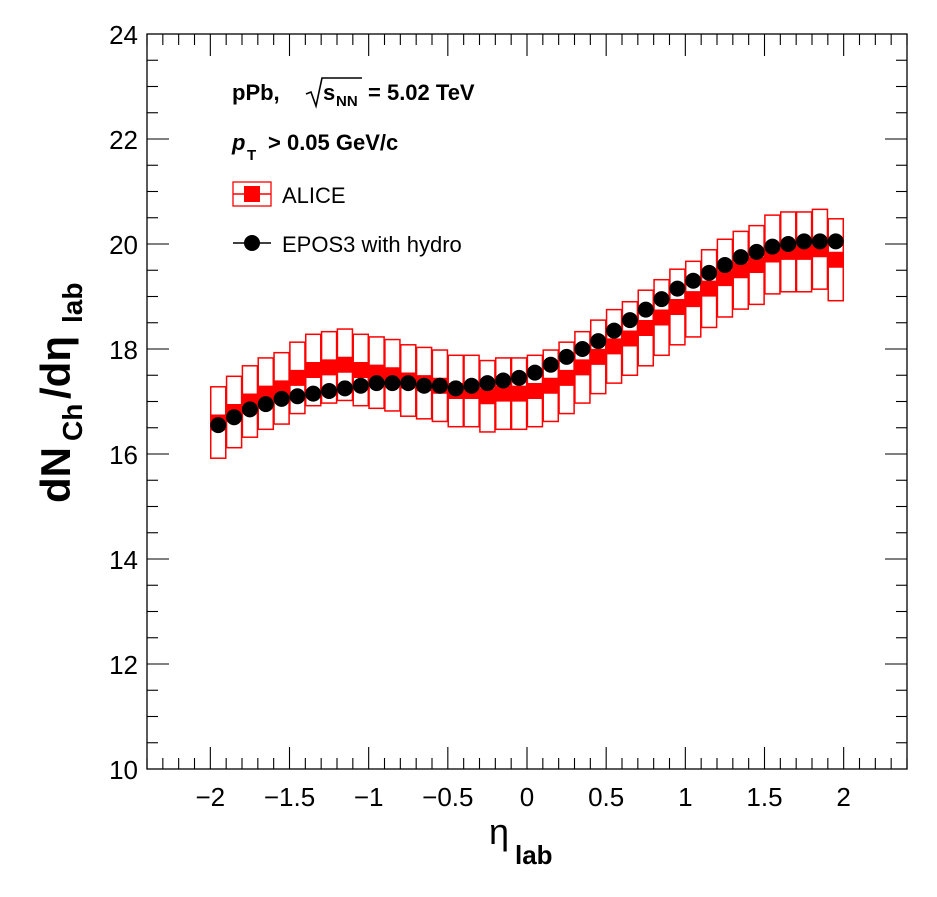 The width and height of the screenshot is (937, 897). What do you see at coordinates (333, 142) in the screenshot?
I see `pt-cut-label: > 0.05 GeV/c` at bounding box center [333, 142].